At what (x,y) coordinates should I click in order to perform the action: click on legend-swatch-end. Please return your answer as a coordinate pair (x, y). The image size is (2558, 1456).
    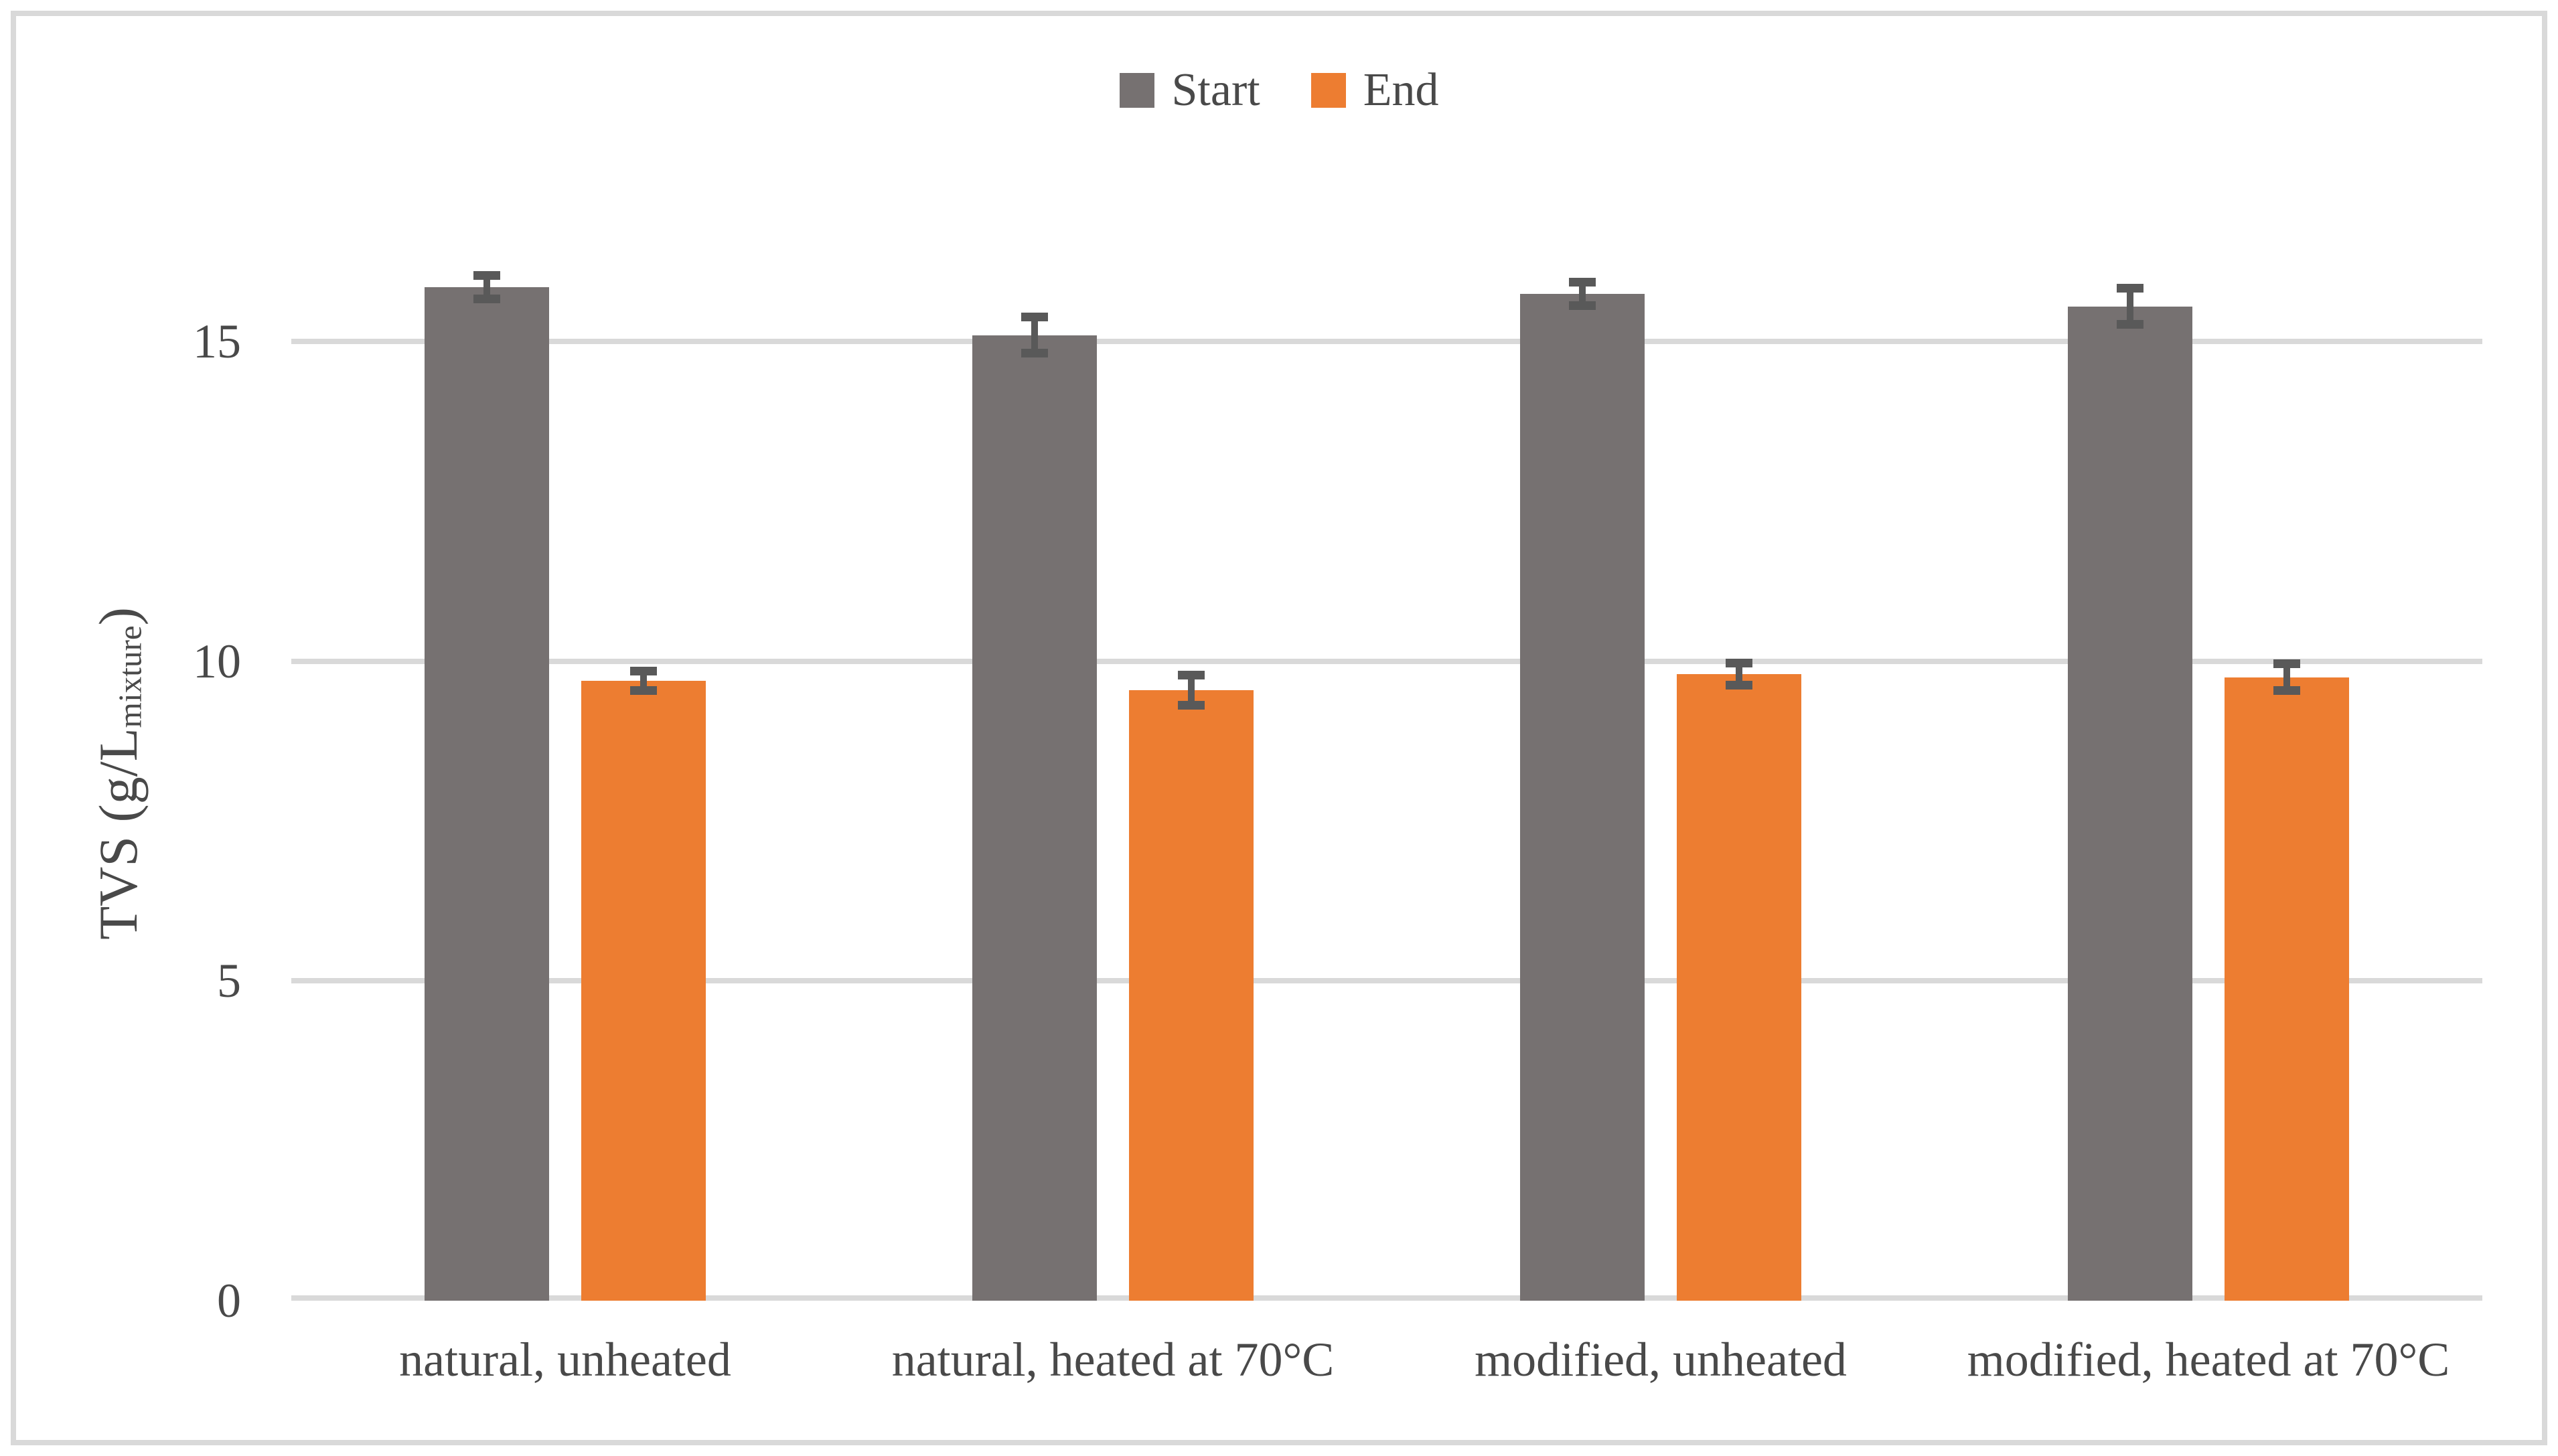
    Looking at the image, I should click on (1328, 90).